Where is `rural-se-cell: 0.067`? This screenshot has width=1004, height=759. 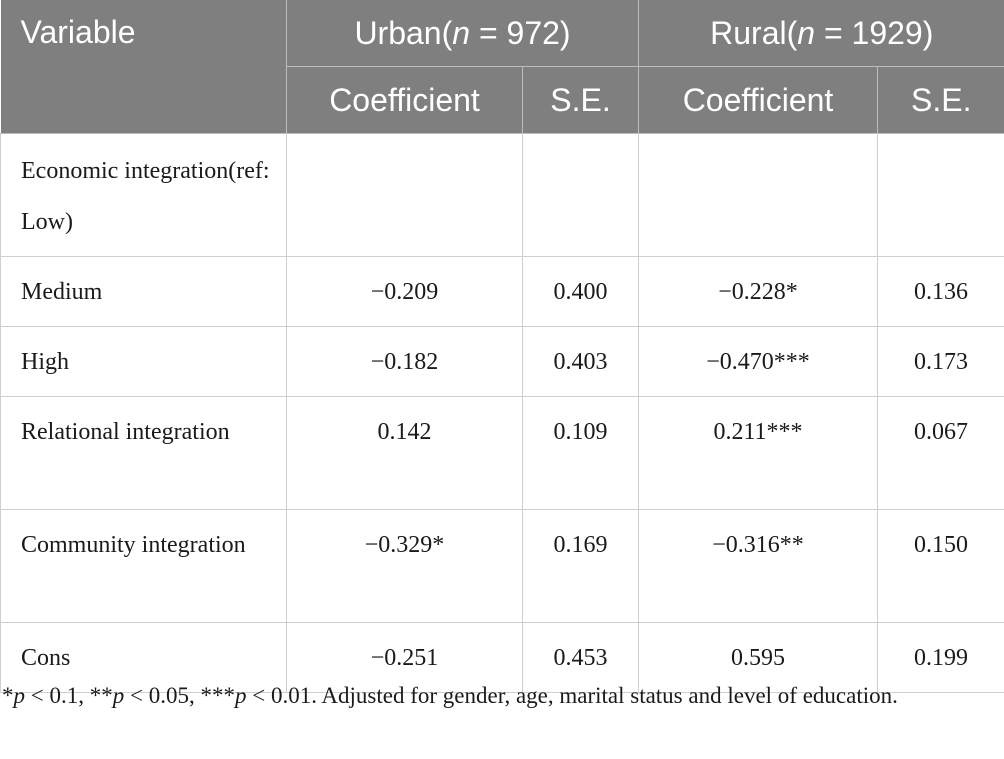
rural-se-cell: 0.067 is located at coordinates (940, 453).